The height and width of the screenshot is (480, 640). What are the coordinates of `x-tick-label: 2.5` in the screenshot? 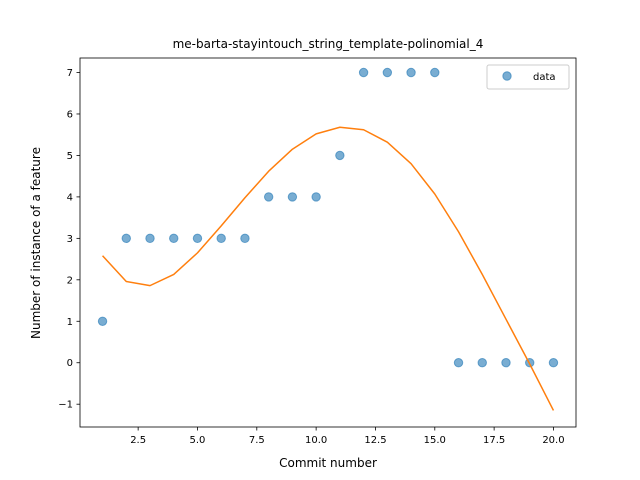 It's located at (138, 440).